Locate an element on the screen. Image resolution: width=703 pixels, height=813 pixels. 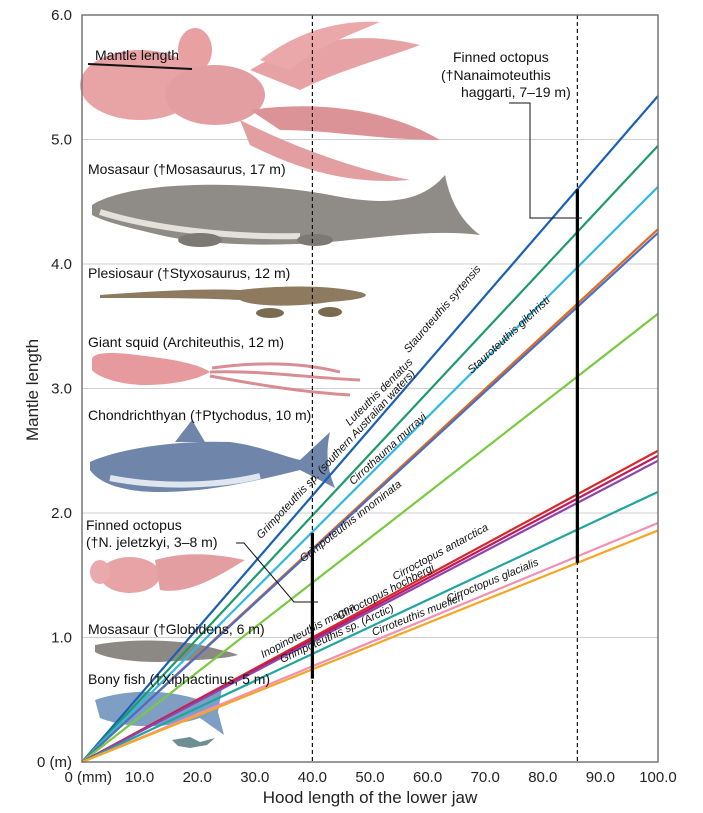
species-label-4: Stauroteuthis gilchristi is located at coordinates (510, 335).